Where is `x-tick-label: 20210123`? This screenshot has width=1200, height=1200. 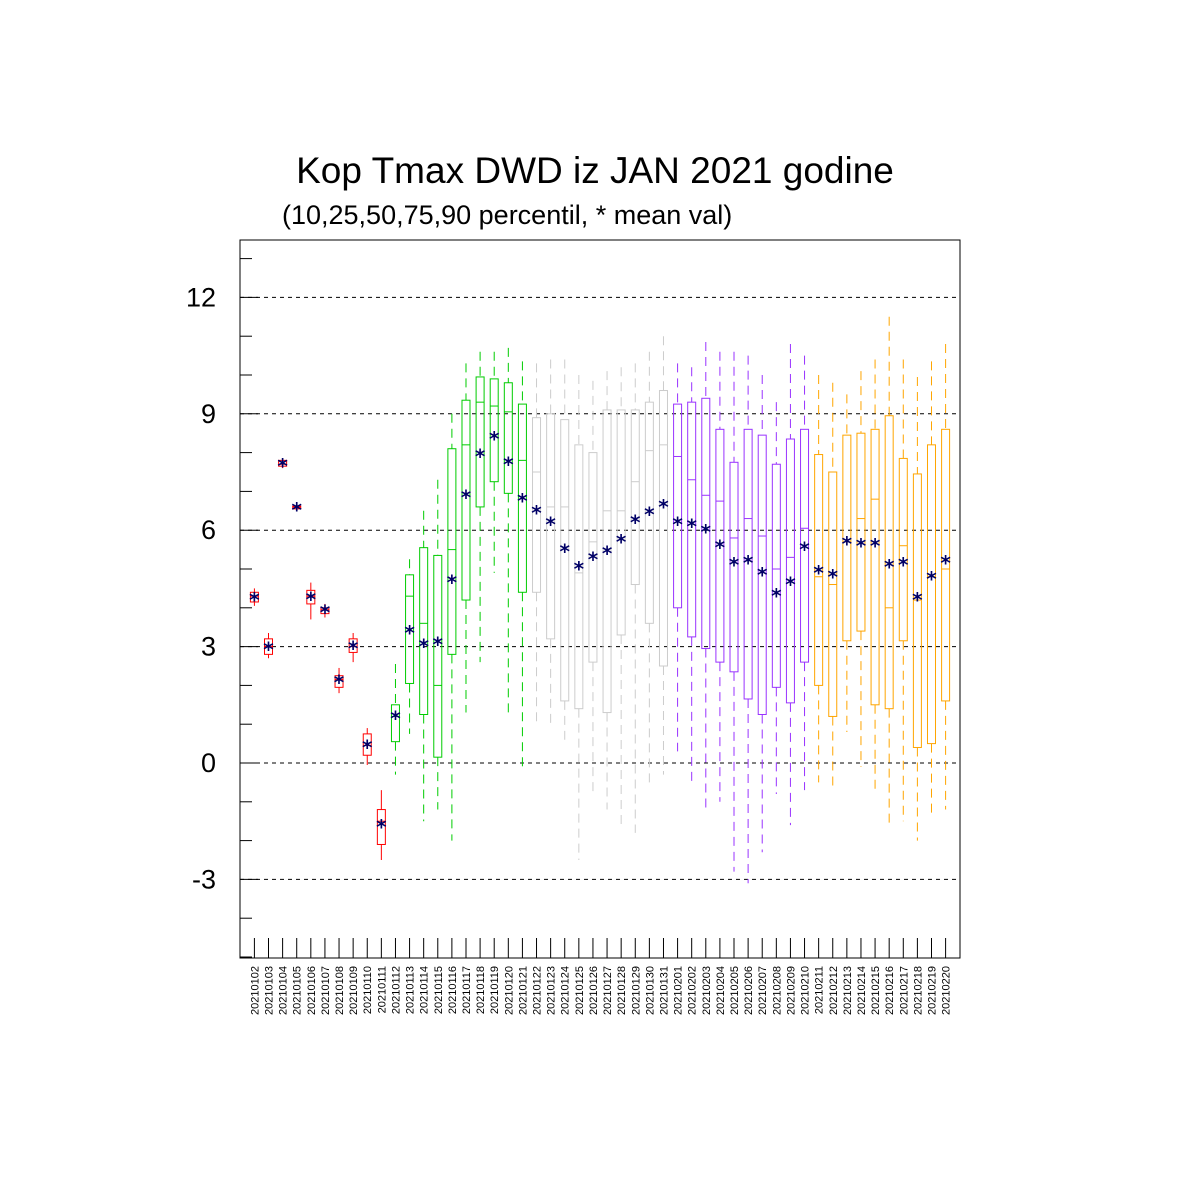
x-tick-label: 20210123 is located at coordinates (552, 990).